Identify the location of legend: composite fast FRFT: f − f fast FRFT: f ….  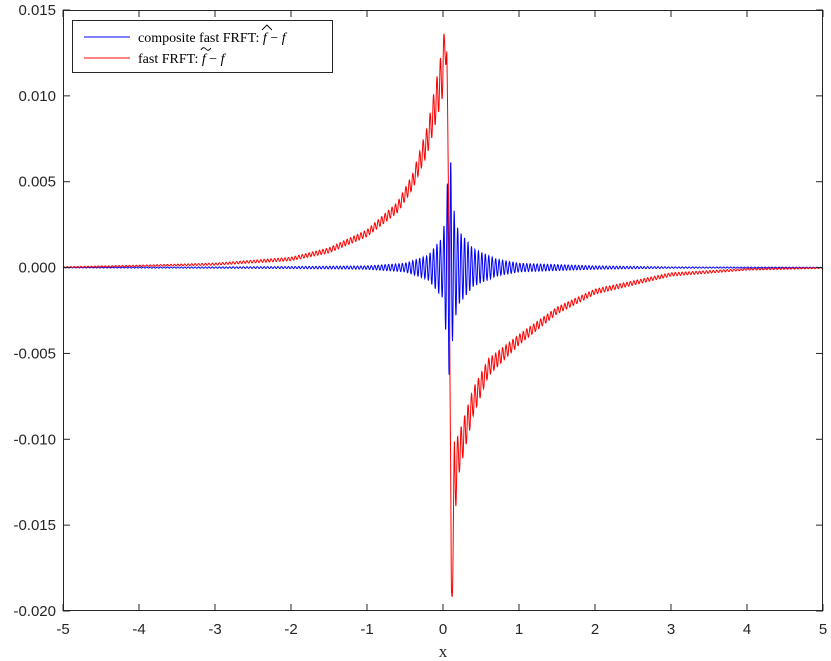
(202, 46).